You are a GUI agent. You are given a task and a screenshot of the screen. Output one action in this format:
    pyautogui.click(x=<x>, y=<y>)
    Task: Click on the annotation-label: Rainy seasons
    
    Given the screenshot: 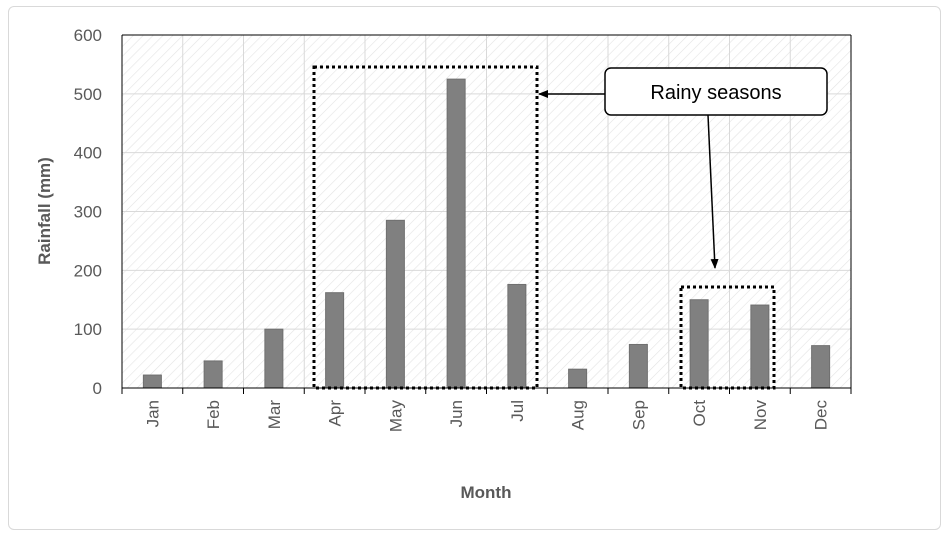 What is the action you would take?
    pyautogui.click(x=715, y=93)
    